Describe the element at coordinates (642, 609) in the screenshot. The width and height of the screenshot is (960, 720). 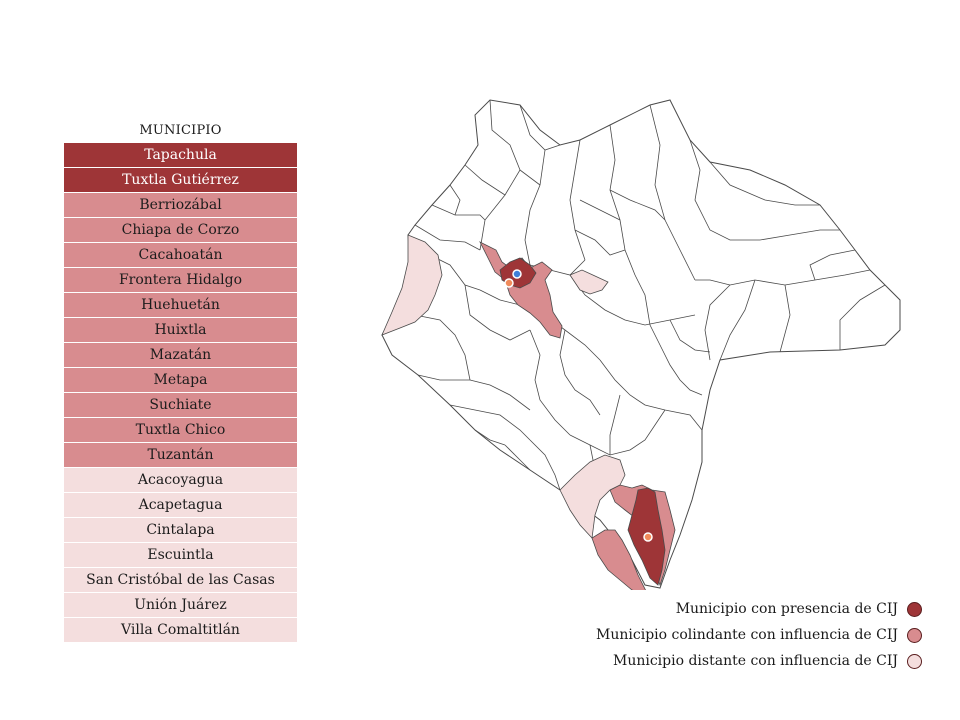
I see `legend-item-presence: Municipio con presencia de CIJ` at that location.